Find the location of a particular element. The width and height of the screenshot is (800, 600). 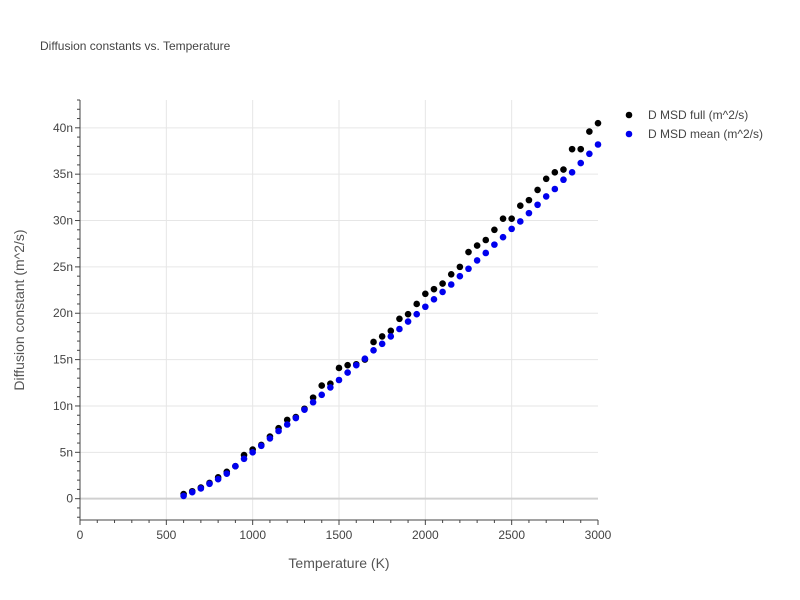

x-tick-label: 0 is located at coordinates (80, 535).